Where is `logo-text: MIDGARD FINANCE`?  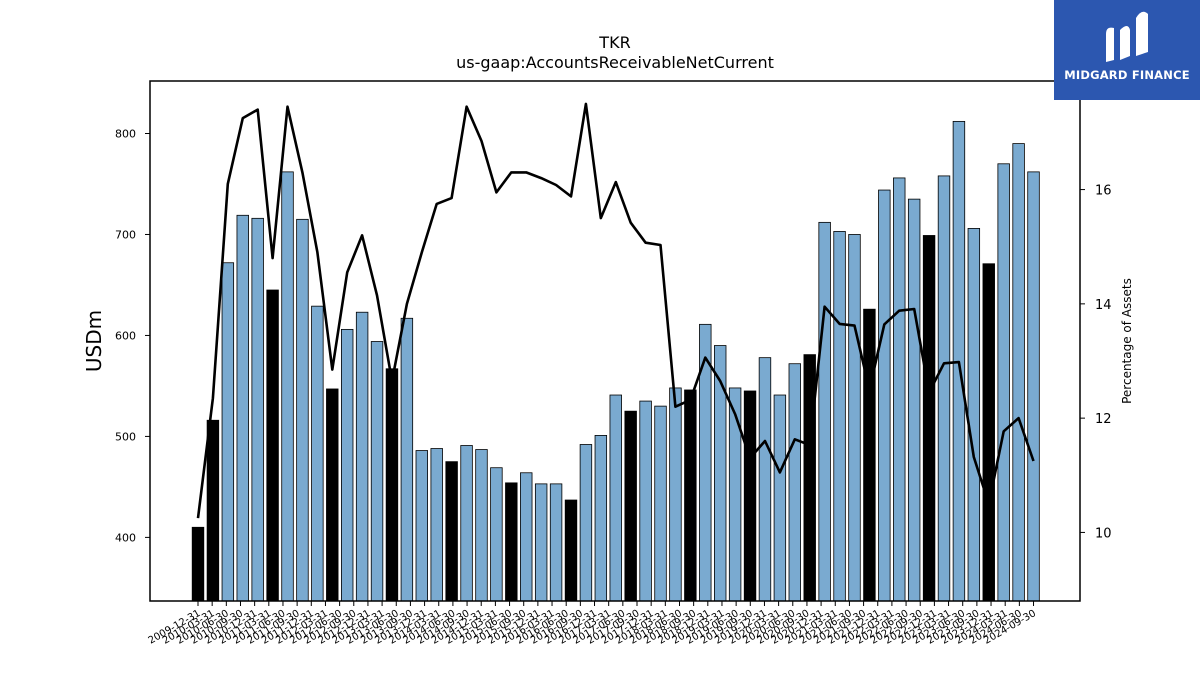
logo-text: MIDGARD FINANCE is located at coordinates (1127, 75).